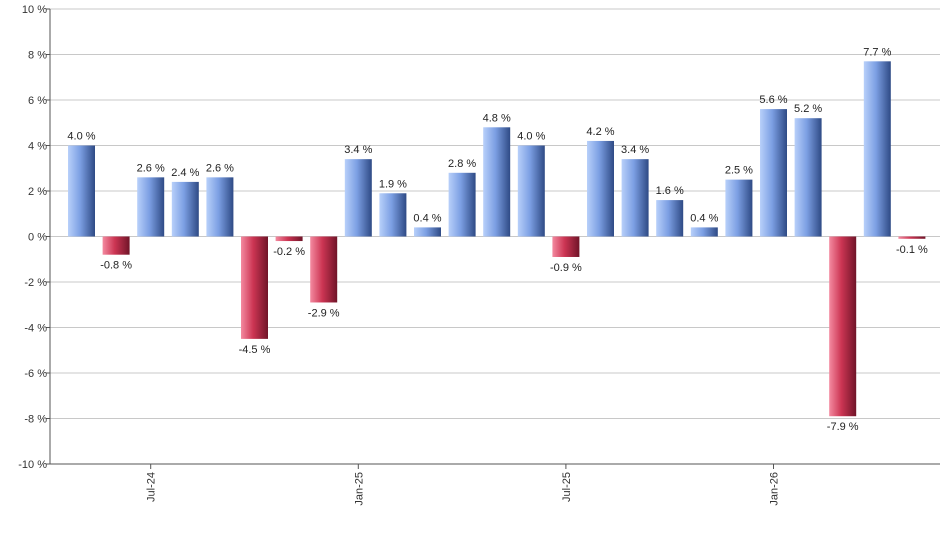 This screenshot has height=550, width=940. I want to click on data-label: 1.9 %, so click(393, 184).